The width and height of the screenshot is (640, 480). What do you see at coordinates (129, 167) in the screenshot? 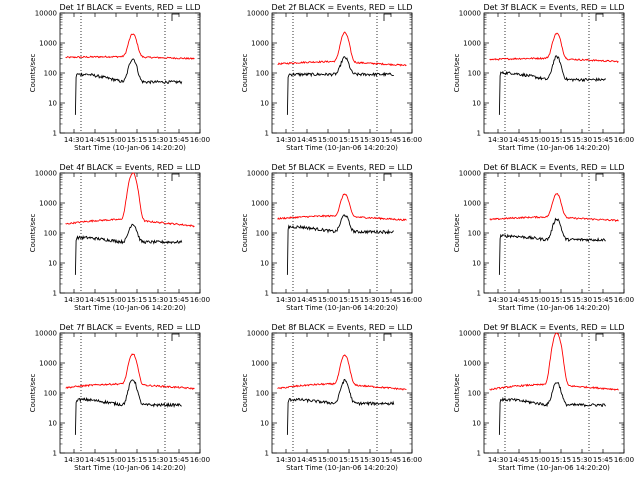
I see `panel-title: Det 4f BLACK = Events, RED = LLD` at bounding box center [129, 167].